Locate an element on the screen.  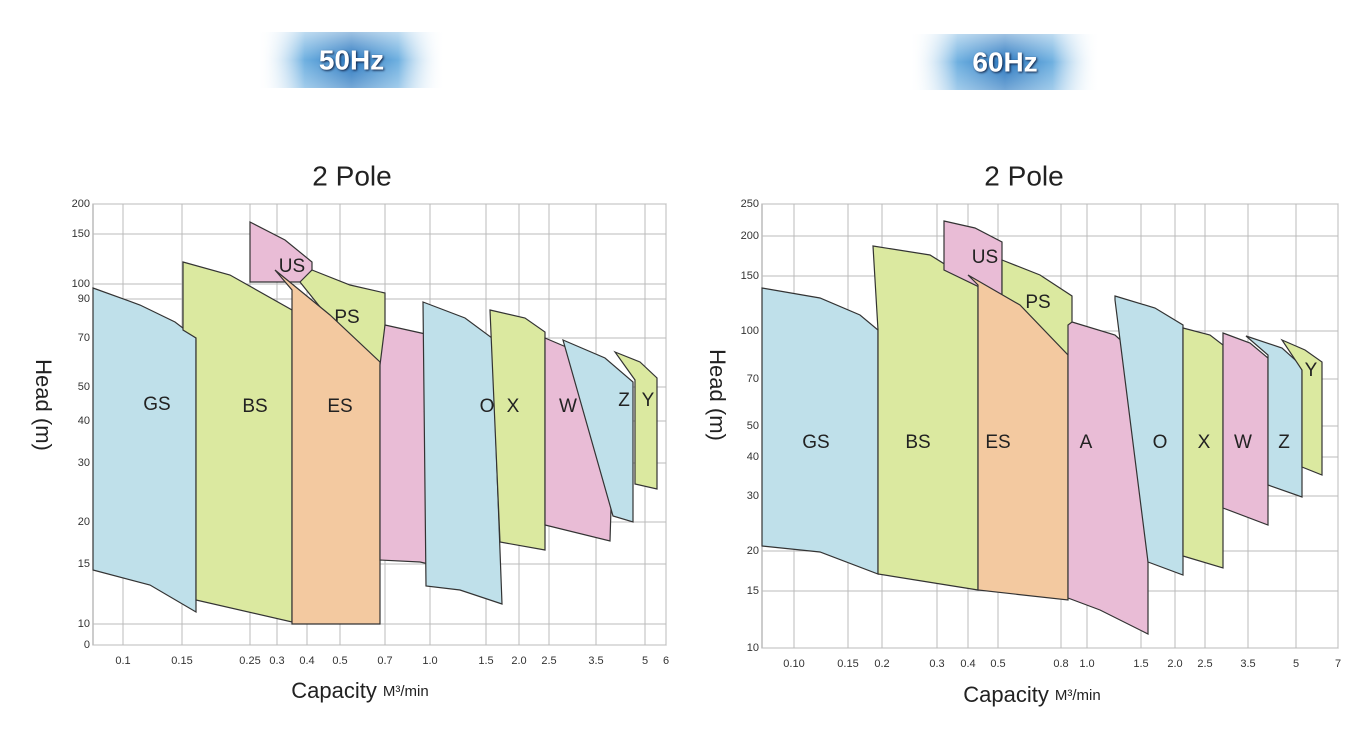
badge-text: 50Hz is located at coordinates (351, 59).